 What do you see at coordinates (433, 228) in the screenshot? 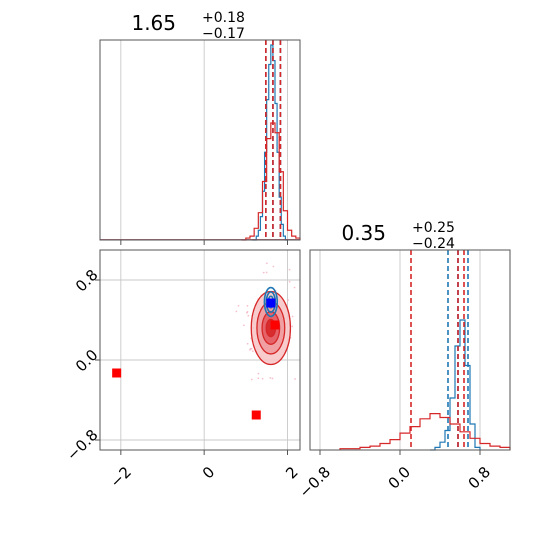
I see `title-param-2-plus: +0.25` at bounding box center [433, 228].